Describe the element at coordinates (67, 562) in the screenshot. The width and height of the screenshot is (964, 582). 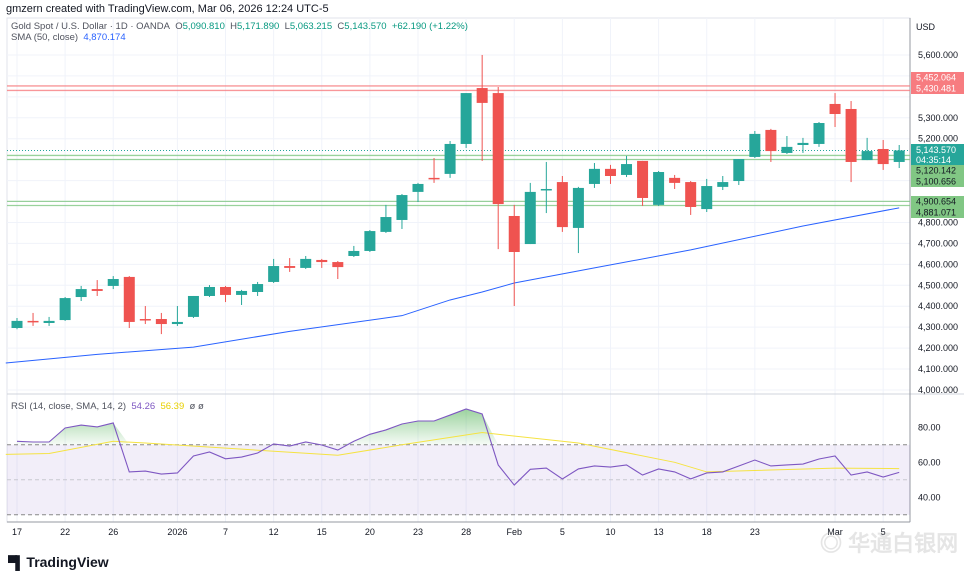
I see `brand-name: TradingView` at that location.